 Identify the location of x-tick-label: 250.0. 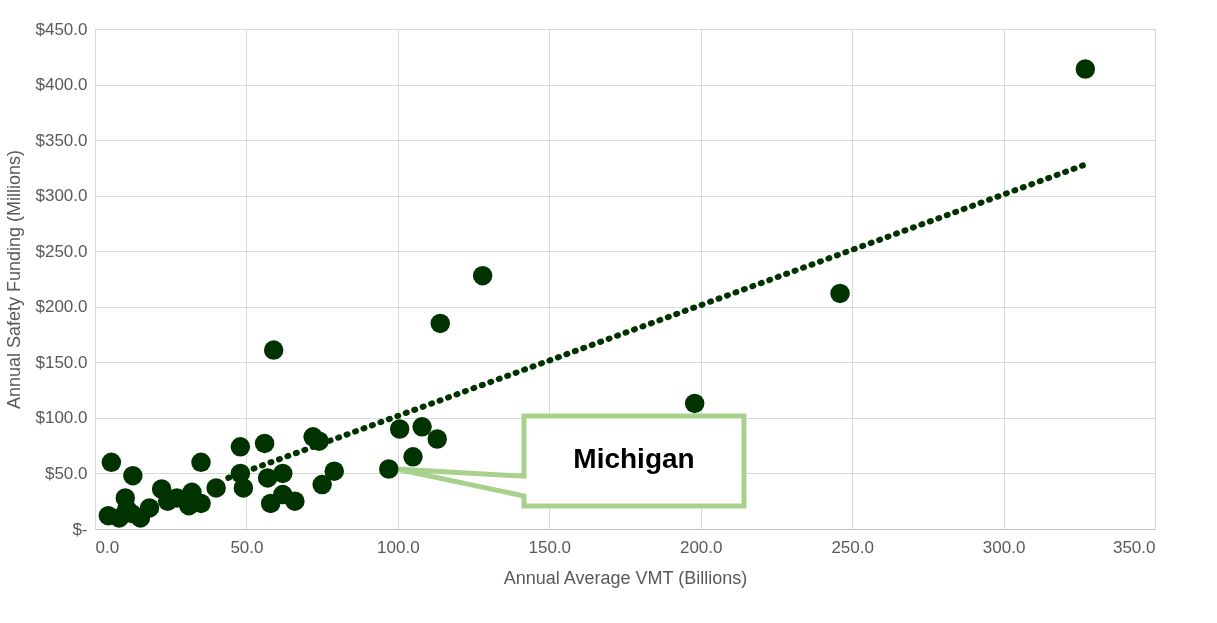
(852, 547).